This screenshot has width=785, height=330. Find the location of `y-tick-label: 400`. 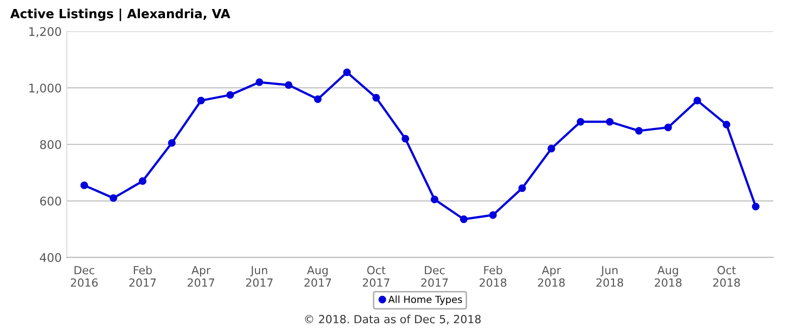

y-tick-label: 400 is located at coordinates (51, 257).